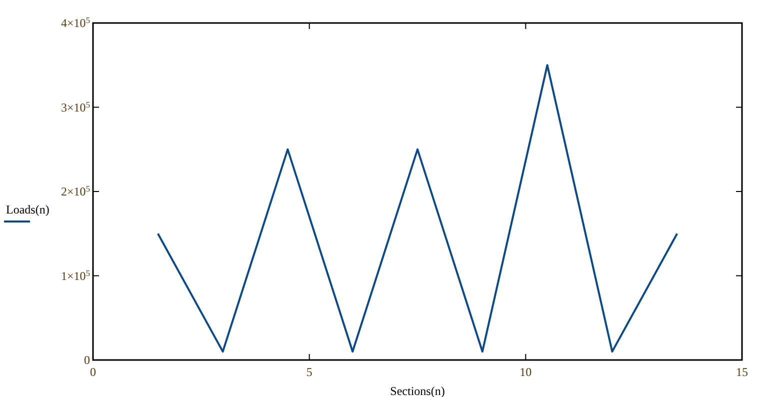  What do you see at coordinates (75, 23) in the screenshot?
I see `y-tick-label: 4×10$^{5}$` at bounding box center [75, 23].